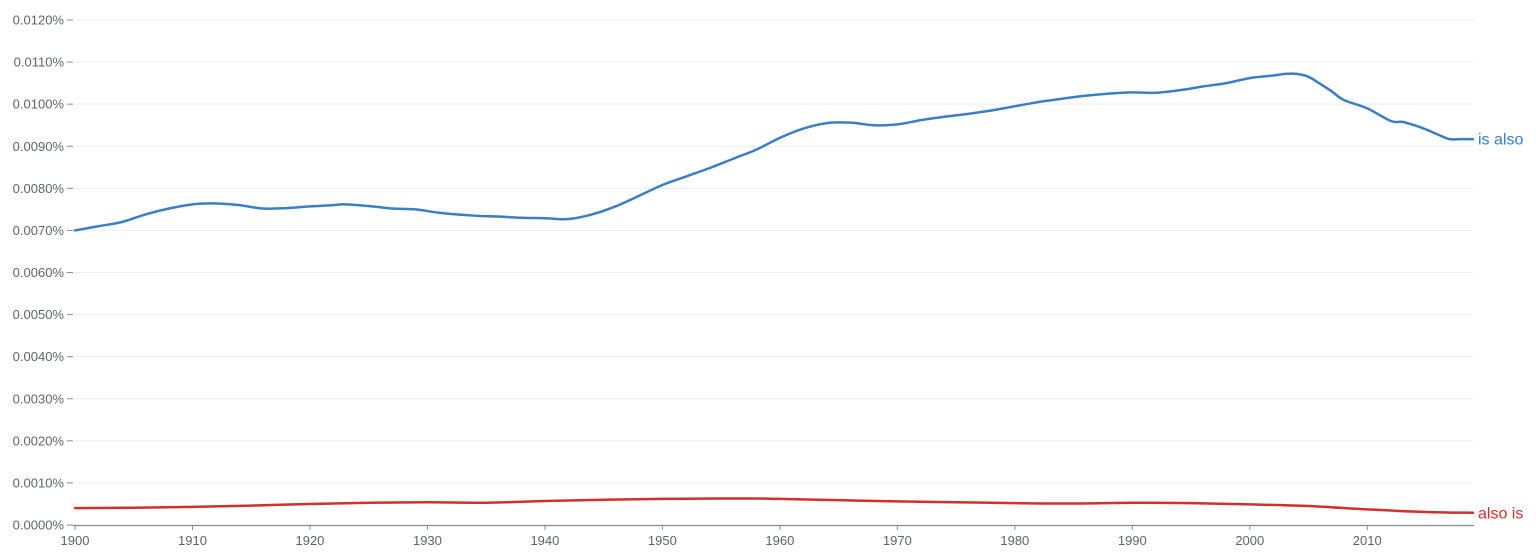 This screenshot has height=553, width=1536. I want to click on x-tick-label: 1900, so click(75, 540).